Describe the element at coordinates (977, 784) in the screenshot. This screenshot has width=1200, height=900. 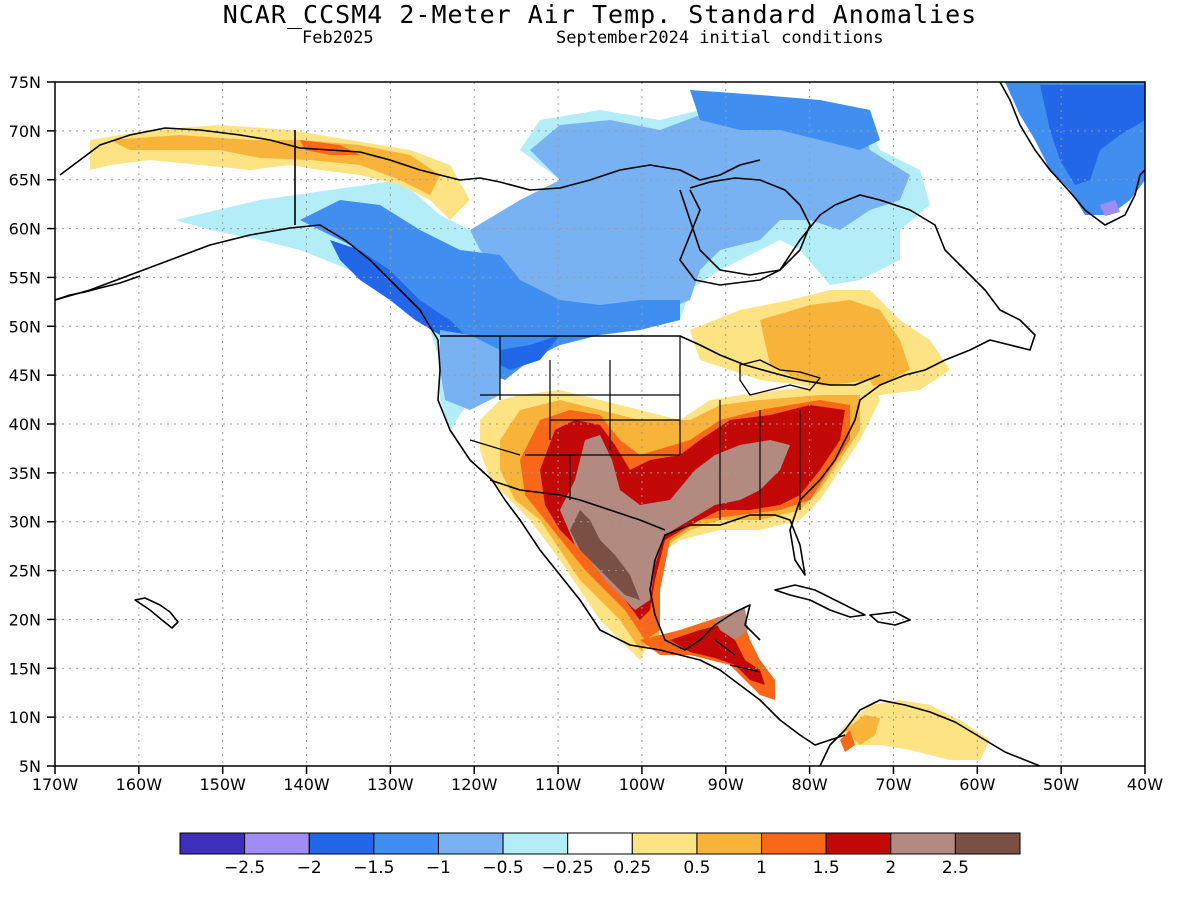
I see `lon-tick-label: 60W` at that location.